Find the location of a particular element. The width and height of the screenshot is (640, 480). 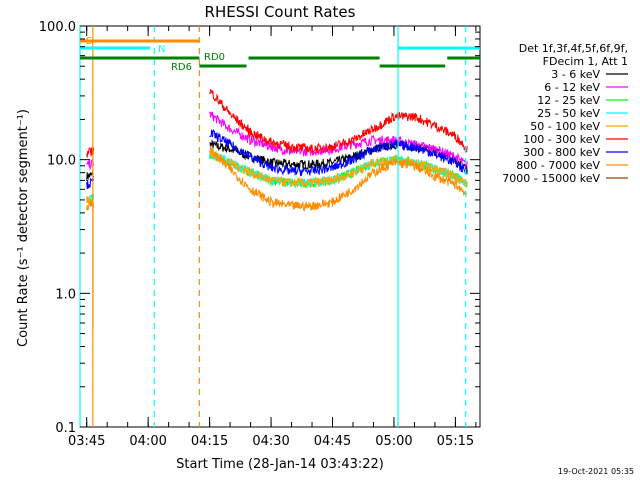

x-axis-label: Start Time (28-Jan-14 03:43:22) is located at coordinates (280, 464).